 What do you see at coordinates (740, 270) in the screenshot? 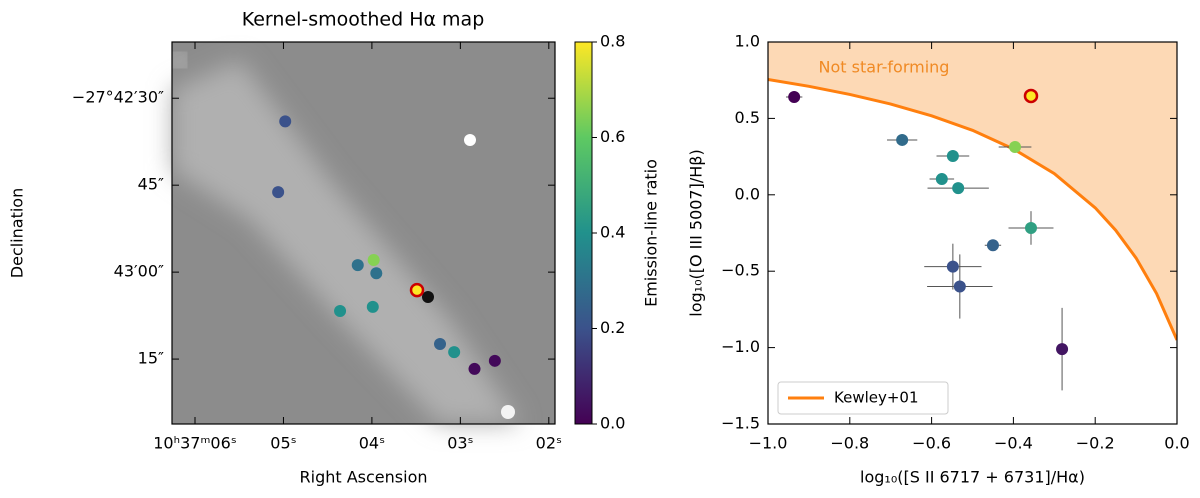
I see `y-tick-label: −0.5` at bounding box center [740, 270].